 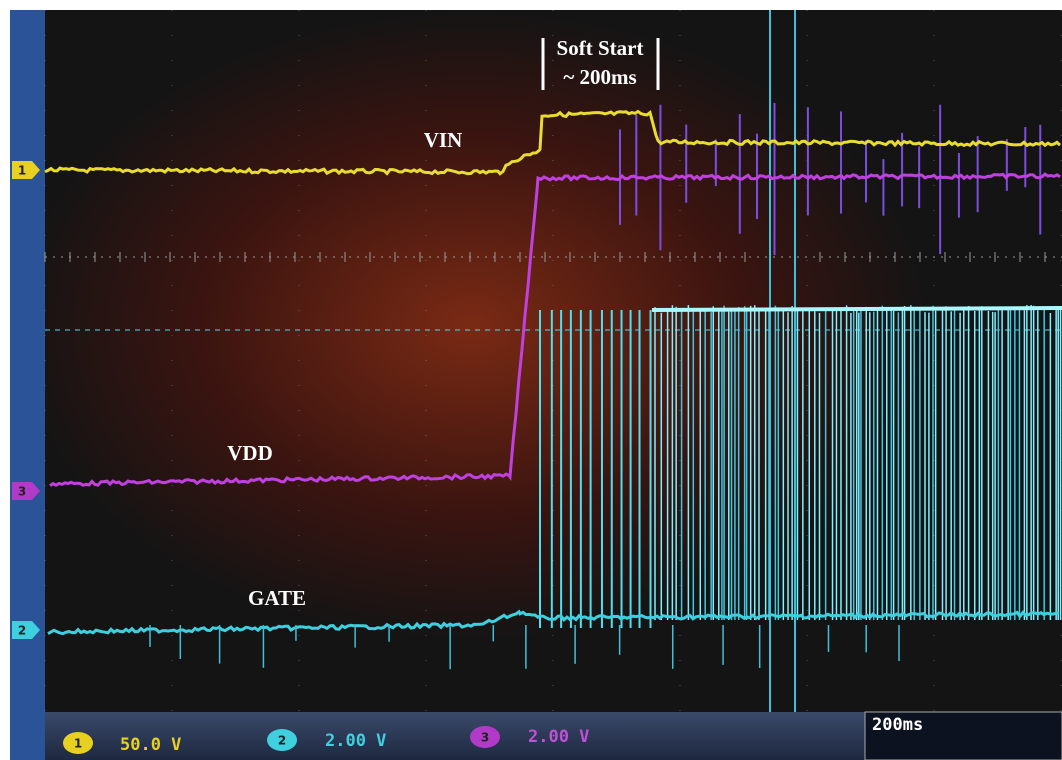 What do you see at coordinates (27, 385) in the screenshot?
I see `left-frame` at bounding box center [27, 385].